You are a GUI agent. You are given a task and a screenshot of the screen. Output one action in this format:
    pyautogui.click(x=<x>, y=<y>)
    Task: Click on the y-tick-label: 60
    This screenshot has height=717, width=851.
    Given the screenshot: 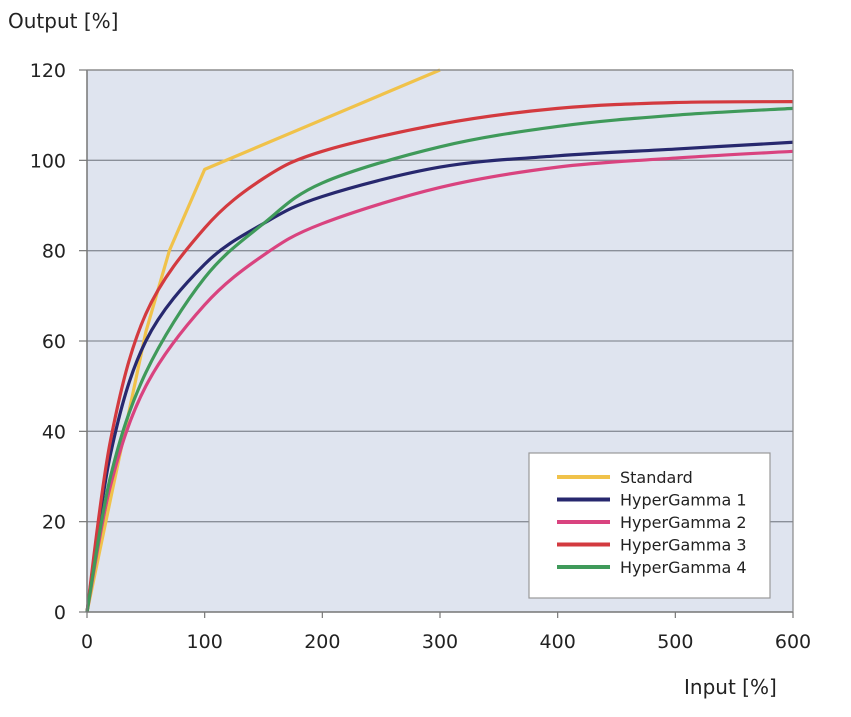 What is the action you would take?
    pyautogui.click(x=54, y=342)
    